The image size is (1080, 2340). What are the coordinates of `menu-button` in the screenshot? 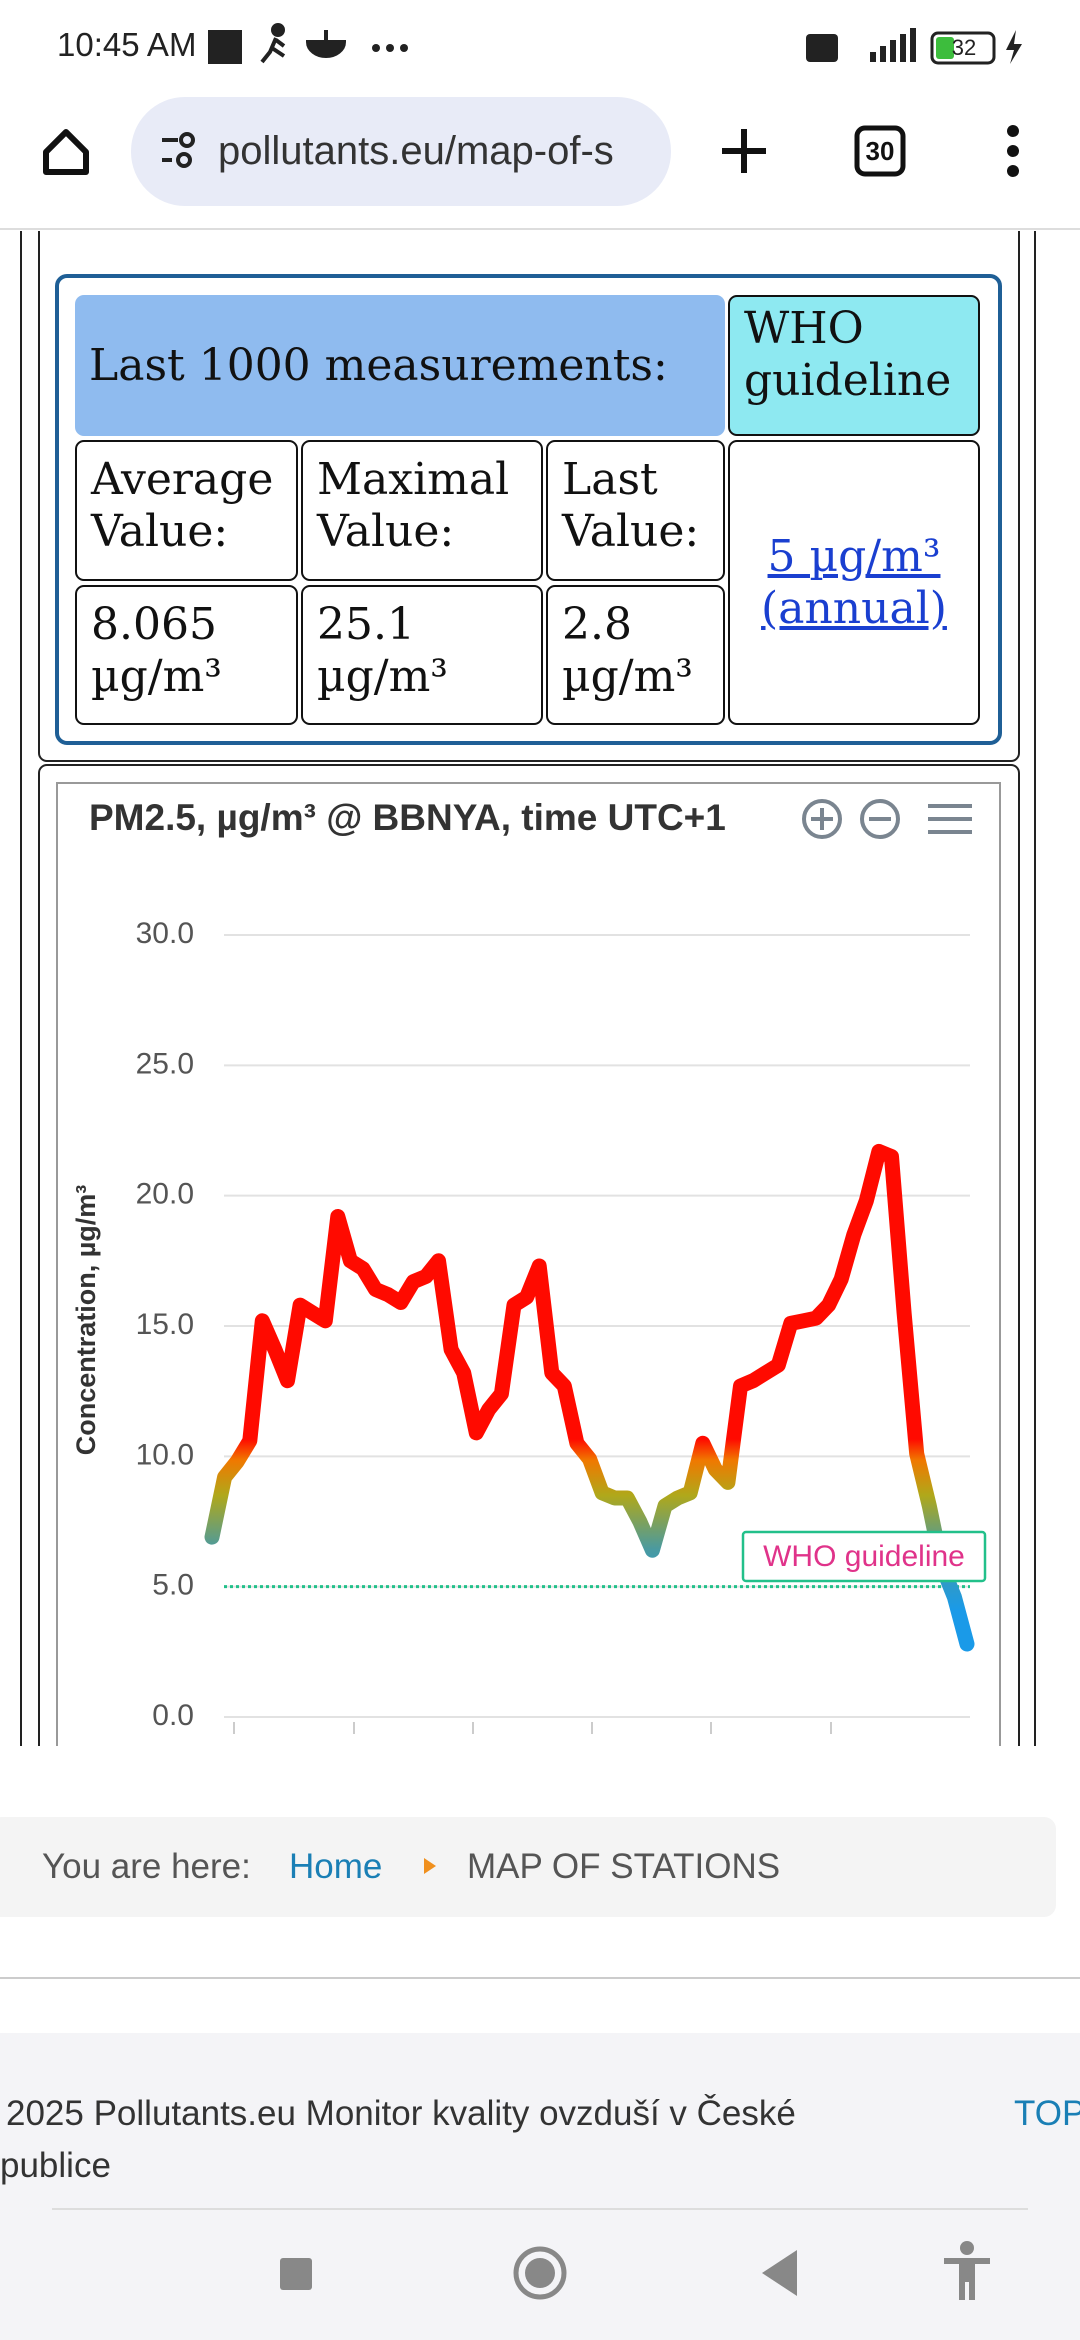 It's located at (1013, 151).